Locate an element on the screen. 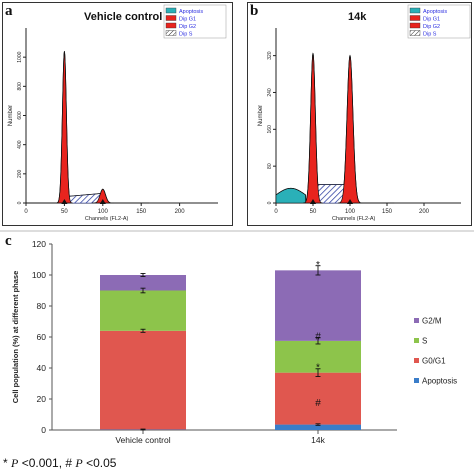  a-y-tick-label: 800 is located at coordinates (20, 86).